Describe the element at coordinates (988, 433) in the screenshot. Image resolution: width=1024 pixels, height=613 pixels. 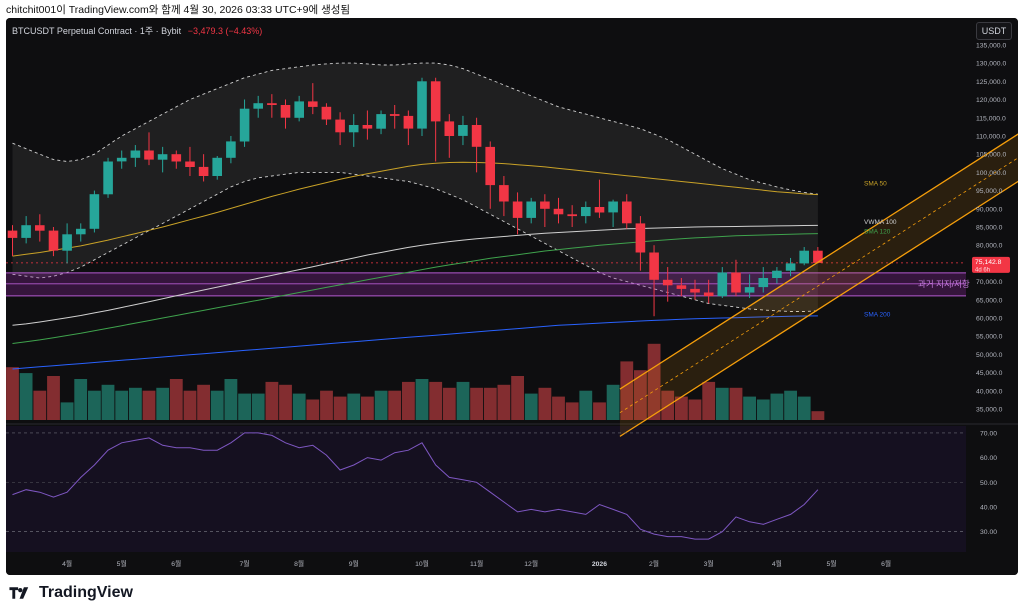
I see `rsi-y-tick-label: 70.00` at that location.